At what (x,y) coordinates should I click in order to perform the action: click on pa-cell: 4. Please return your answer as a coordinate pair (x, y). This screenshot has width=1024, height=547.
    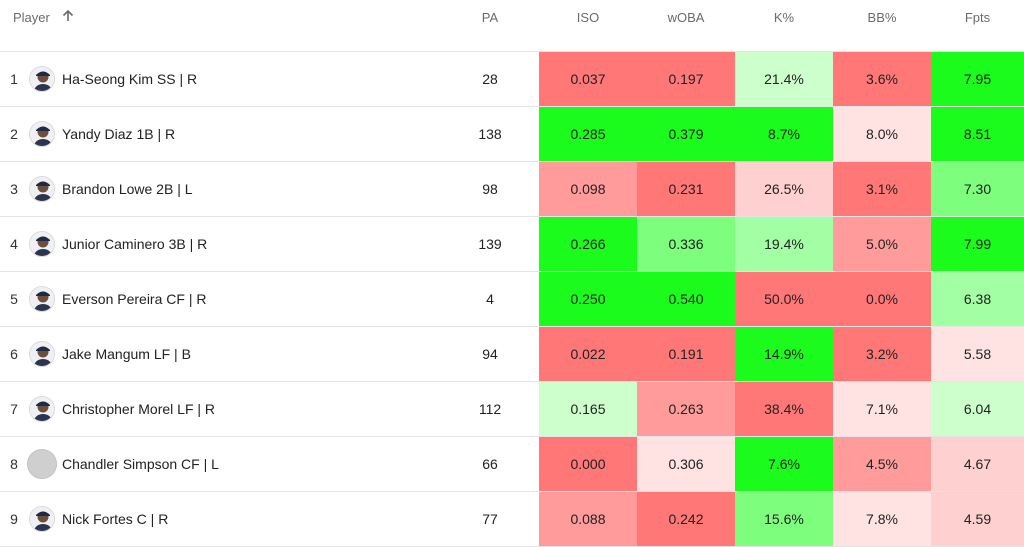
    Looking at the image, I should click on (490, 299).